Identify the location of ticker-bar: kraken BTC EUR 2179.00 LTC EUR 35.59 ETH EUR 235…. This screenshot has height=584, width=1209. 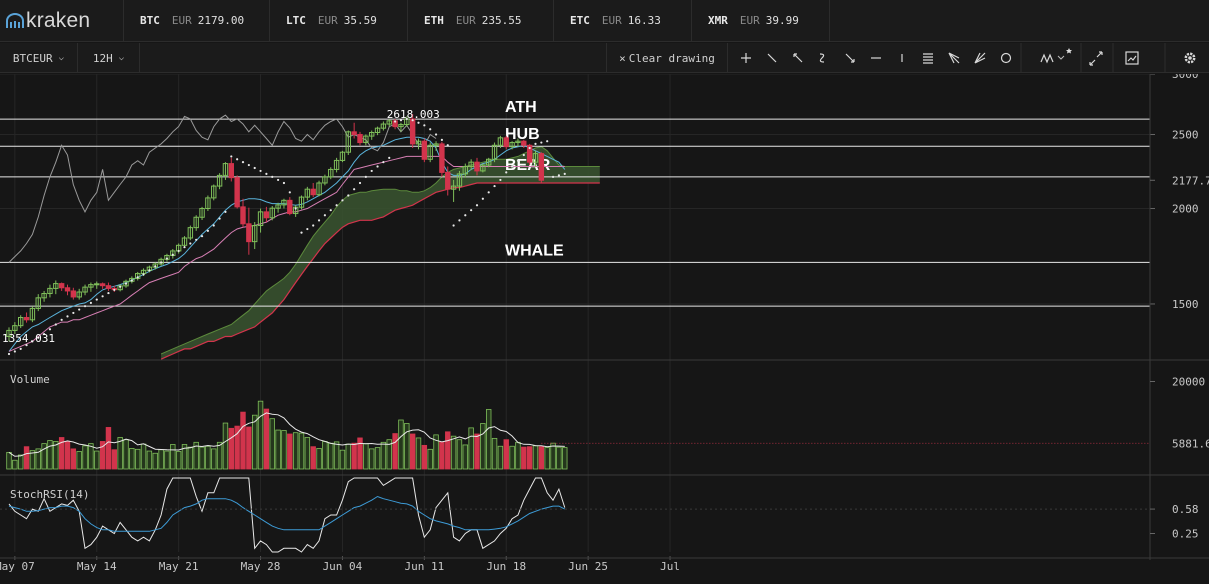
(604, 21).